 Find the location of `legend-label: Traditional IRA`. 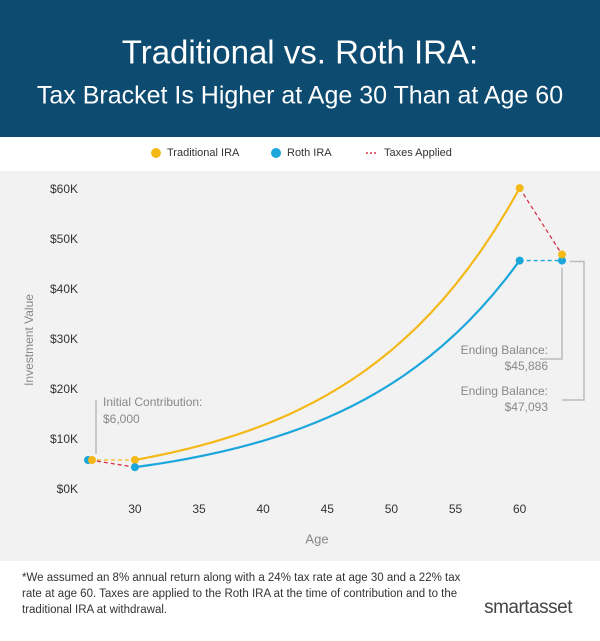

legend-label: Traditional IRA is located at coordinates (203, 153).